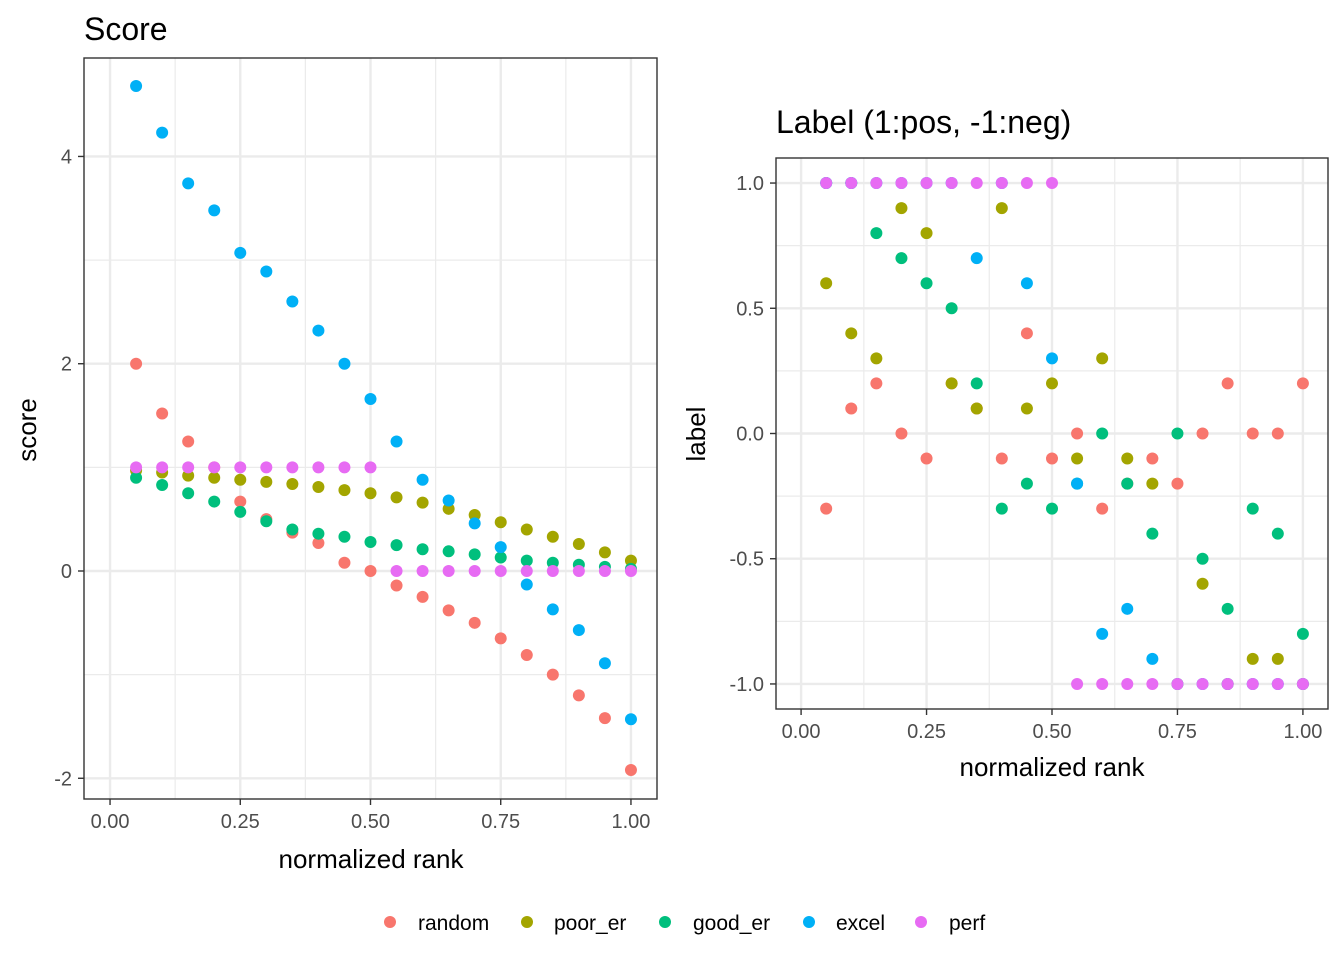 The image size is (1344, 960). What do you see at coordinates (731, 923) in the screenshot?
I see `legend-label-good_er: good_er` at bounding box center [731, 923].